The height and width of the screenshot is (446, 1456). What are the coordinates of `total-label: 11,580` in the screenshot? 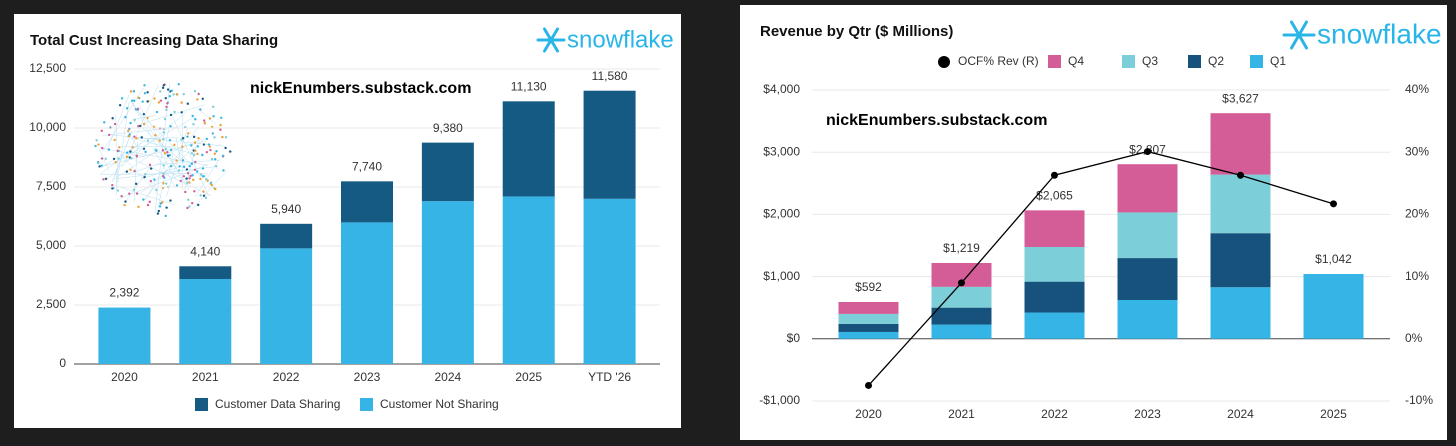 It's located at (610, 76).